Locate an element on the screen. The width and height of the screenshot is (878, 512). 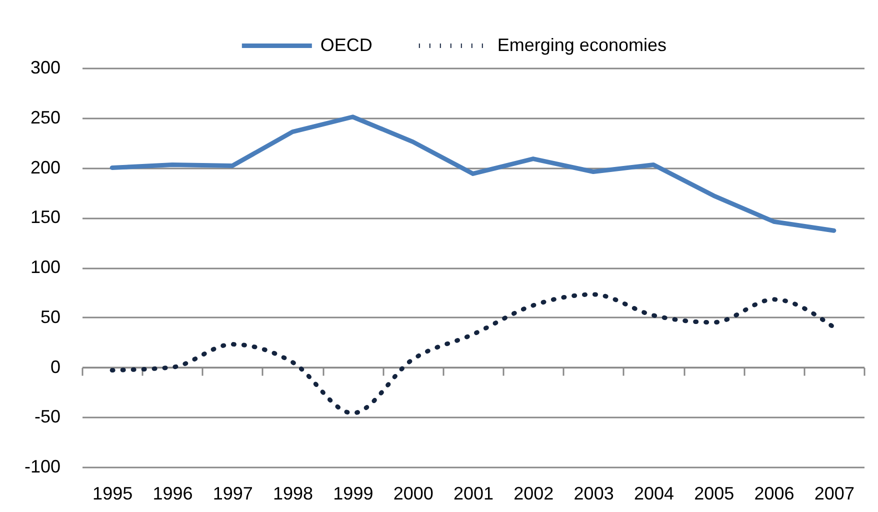
x-tick-label: 1995 is located at coordinates (112, 494).